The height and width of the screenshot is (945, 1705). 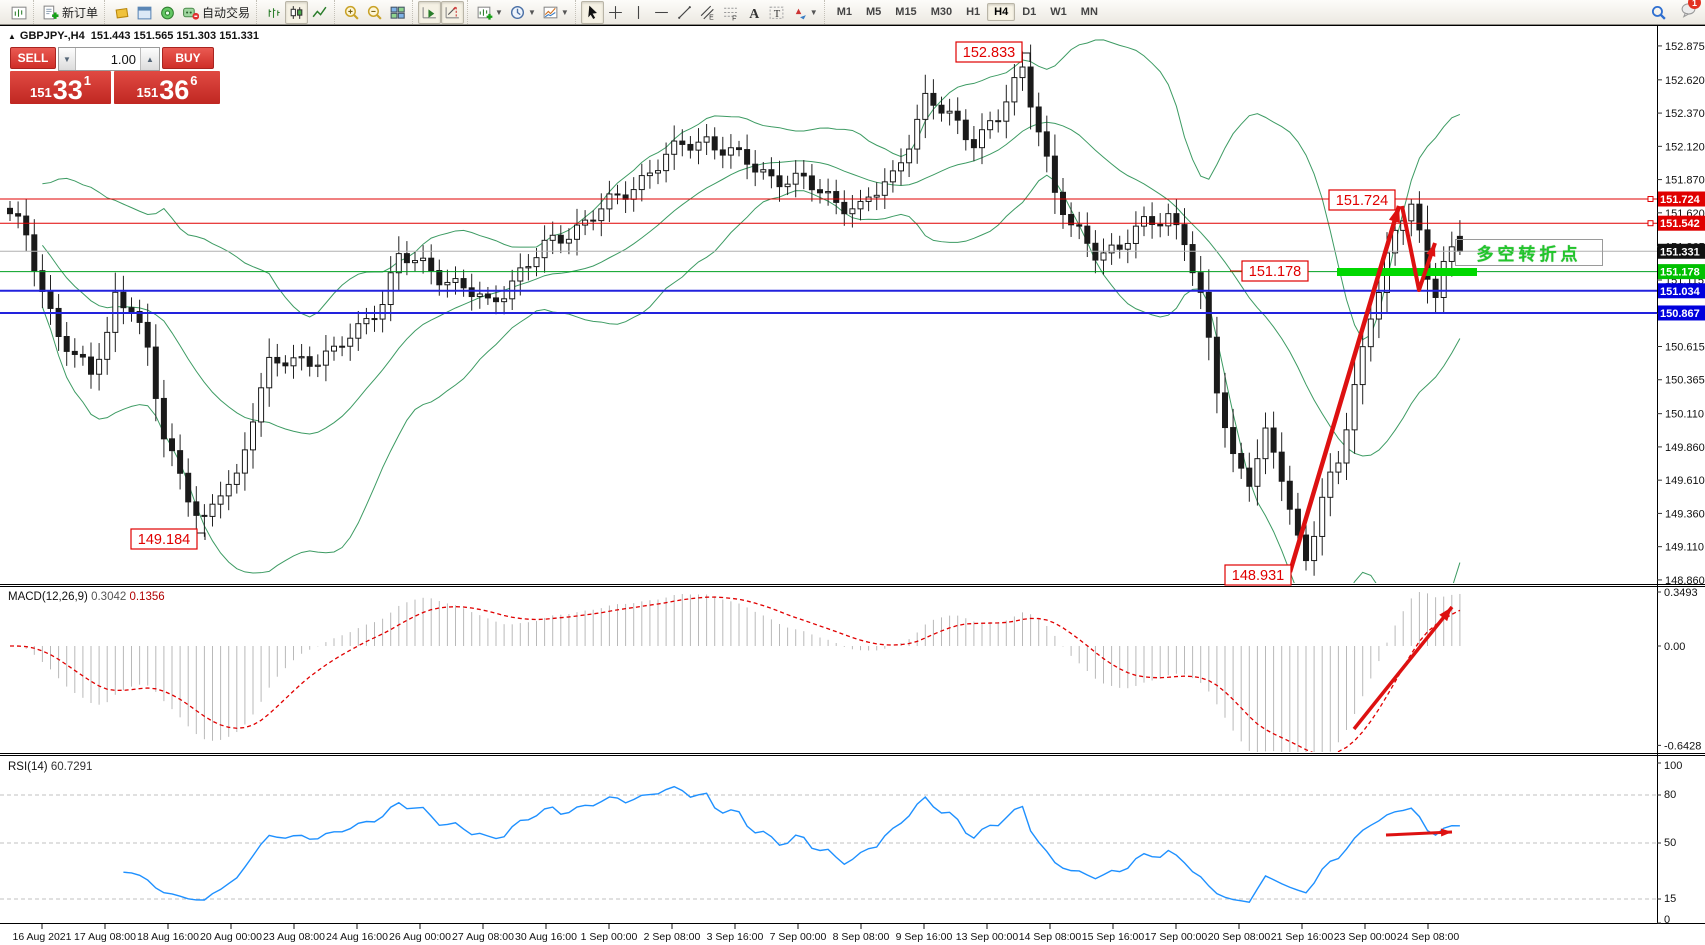 What do you see at coordinates (188, 58) in the screenshot?
I see `buy-button: BUY` at bounding box center [188, 58].